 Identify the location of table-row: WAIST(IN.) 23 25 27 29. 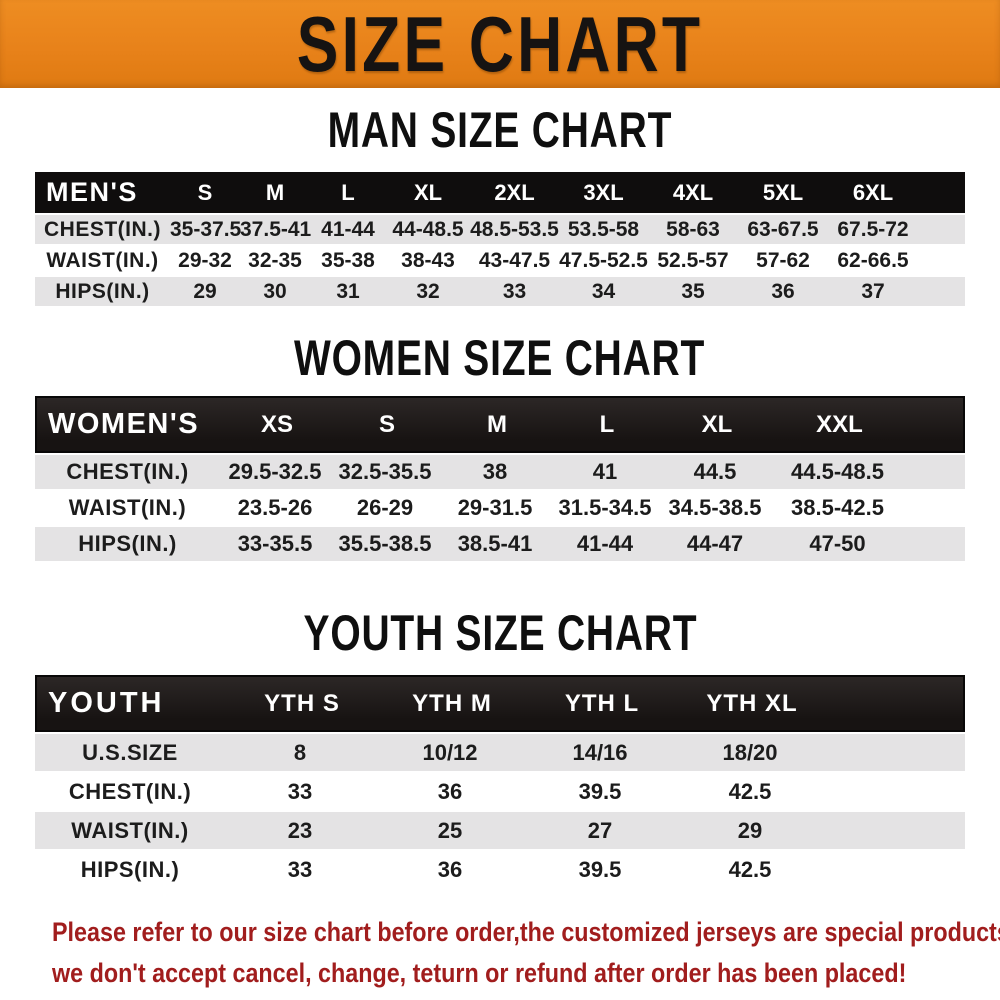
(500, 830).